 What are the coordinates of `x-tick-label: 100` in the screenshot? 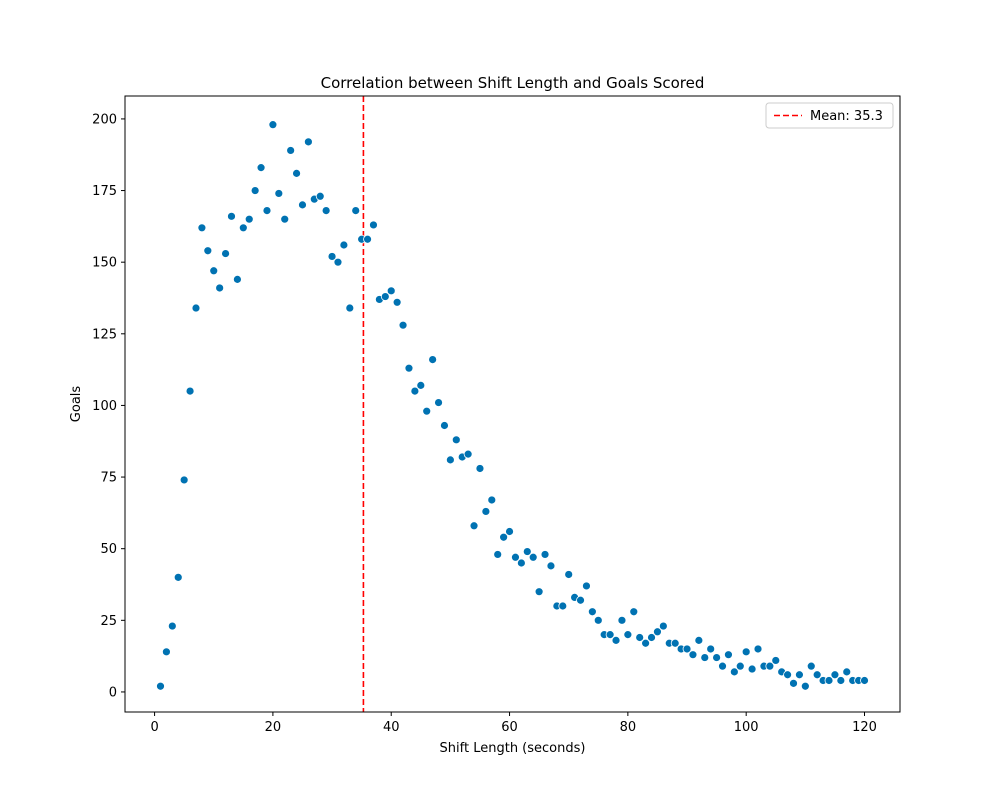 It's located at (746, 727).